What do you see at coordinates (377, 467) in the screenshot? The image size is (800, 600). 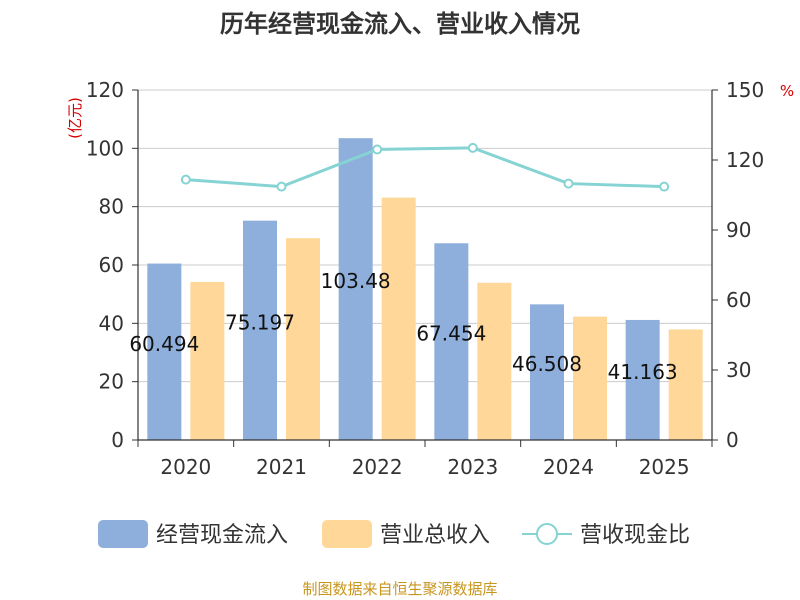 I see `x-tick-label: 2022` at bounding box center [377, 467].